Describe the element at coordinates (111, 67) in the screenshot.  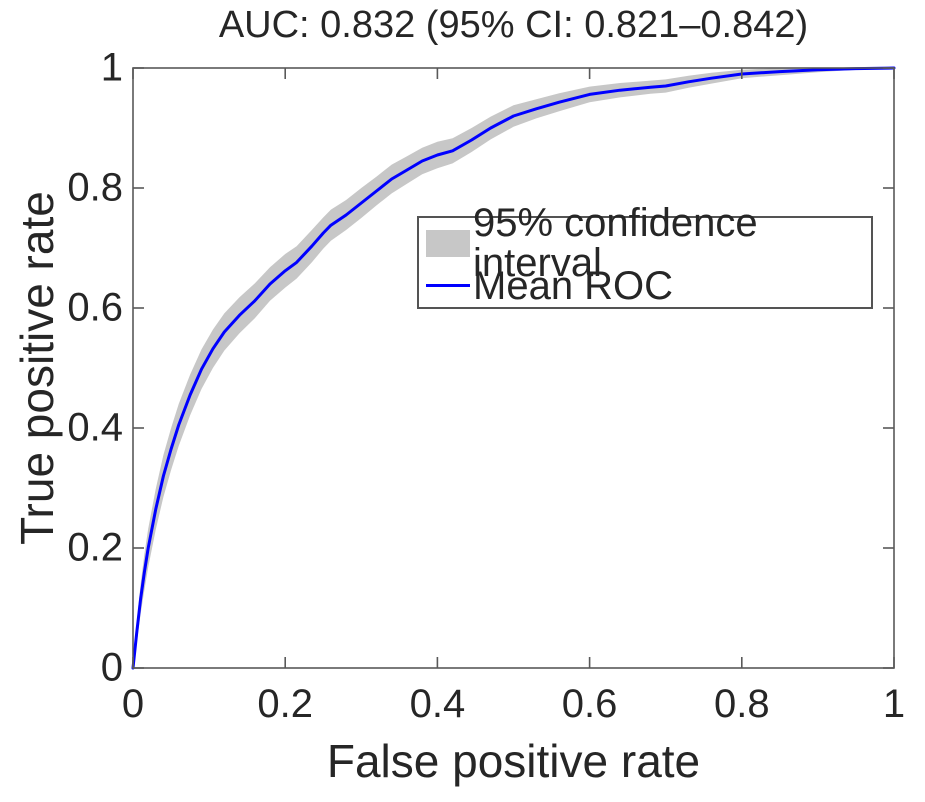
I see `y-tick-label: 1` at that location.